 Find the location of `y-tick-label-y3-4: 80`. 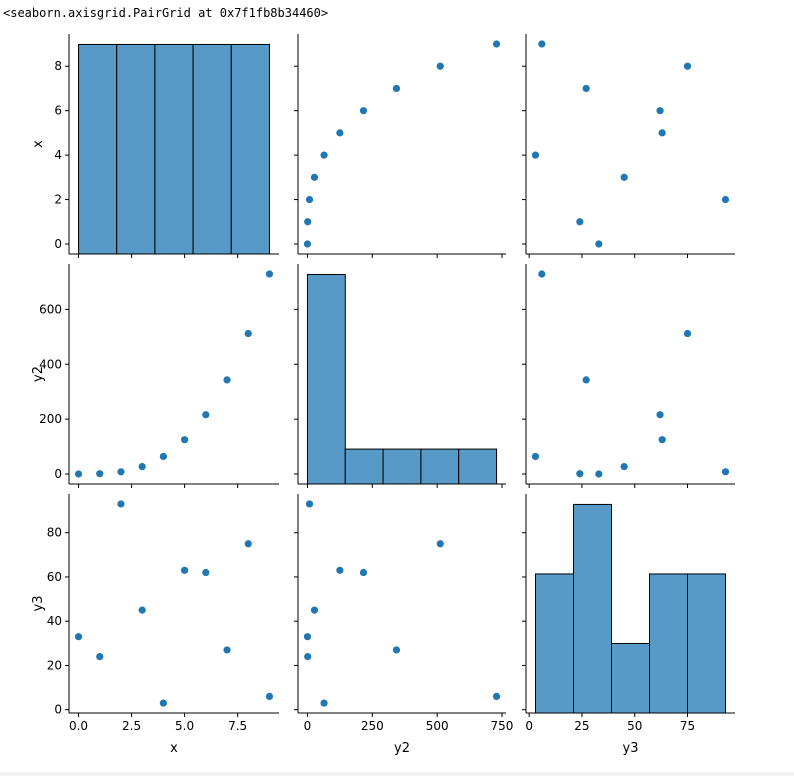

y-tick-label-y3-4: 80 is located at coordinates (54, 533).